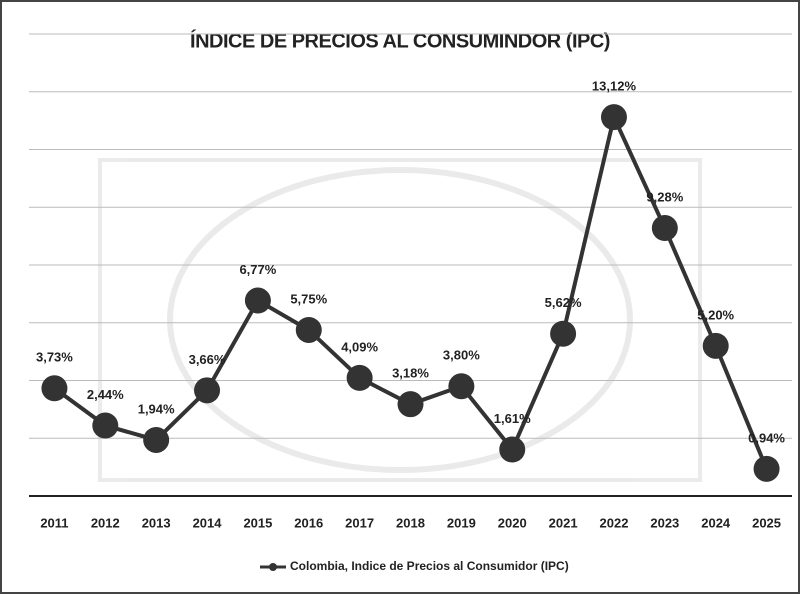 The image size is (800, 594). I want to click on x-tick-label: 2024, so click(716, 522).